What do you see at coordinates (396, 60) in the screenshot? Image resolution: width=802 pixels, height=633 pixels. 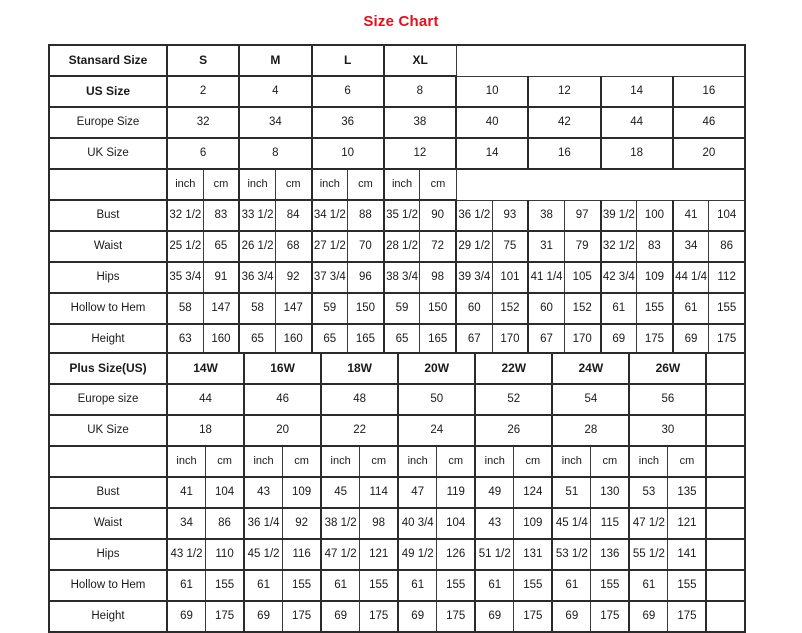 I see `table-header-row: Stansard Size S M L XL` at bounding box center [396, 60].